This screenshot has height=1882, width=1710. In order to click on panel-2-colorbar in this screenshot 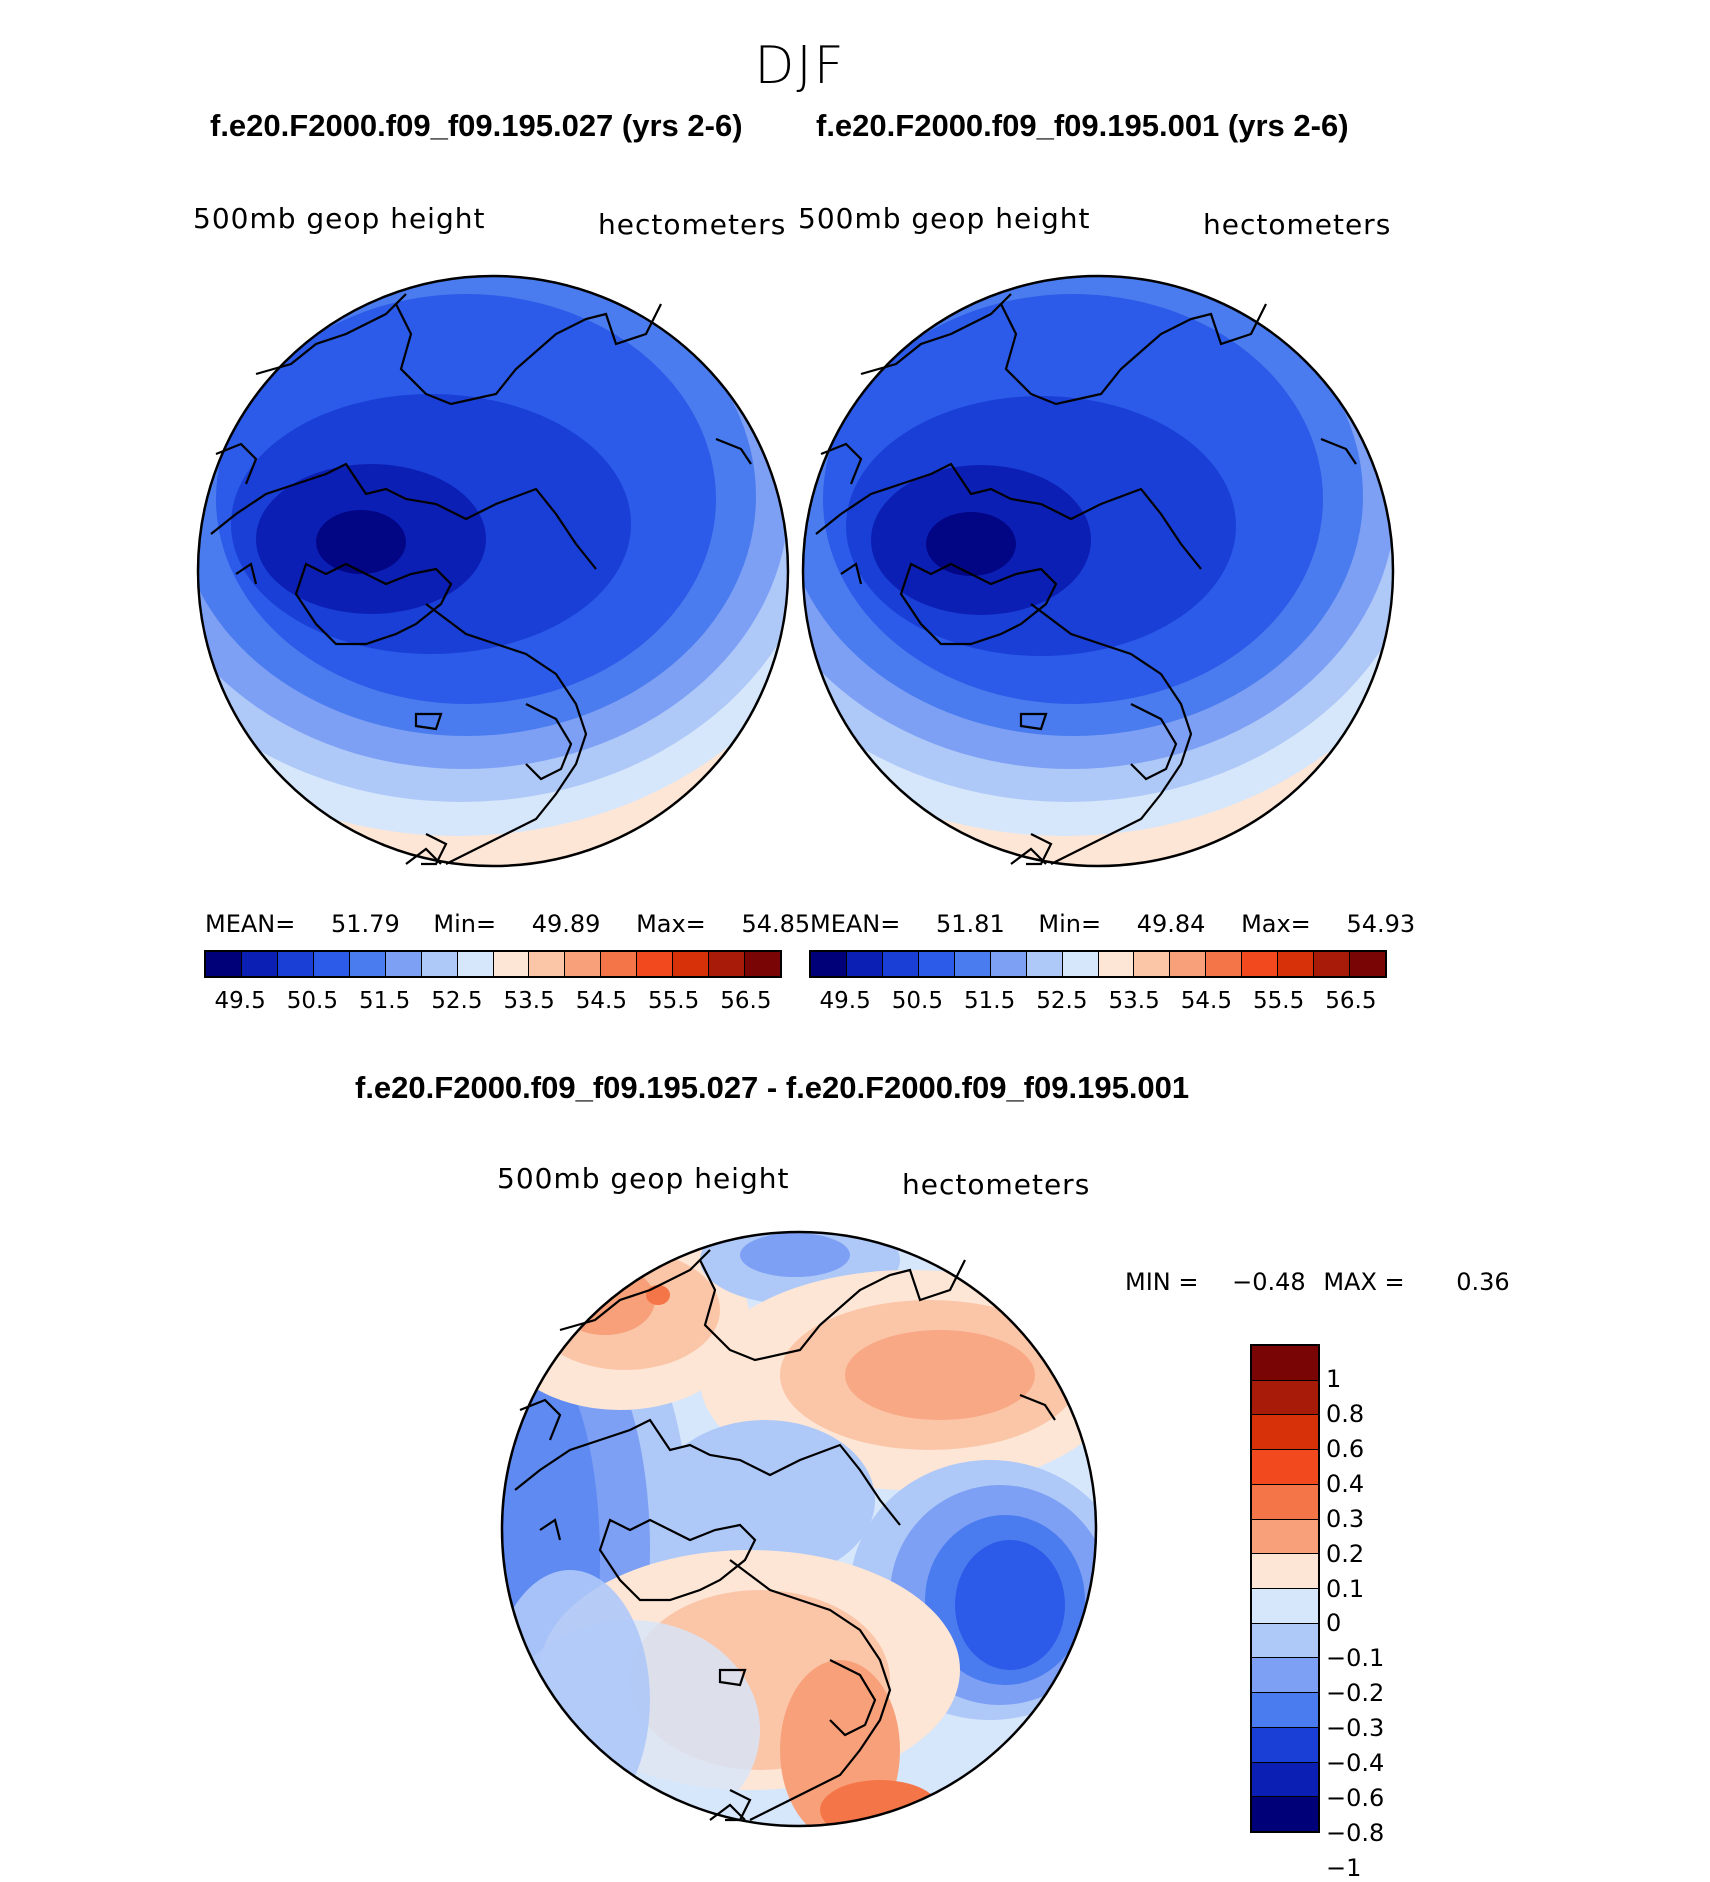, I will do `click(1098, 964)`.